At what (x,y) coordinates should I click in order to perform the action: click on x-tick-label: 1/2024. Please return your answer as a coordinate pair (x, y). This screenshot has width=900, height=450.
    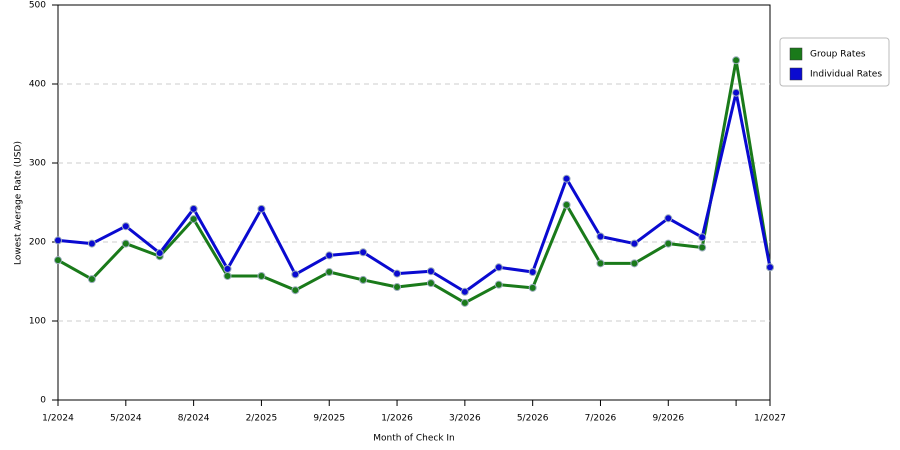
    Looking at the image, I should click on (58, 419).